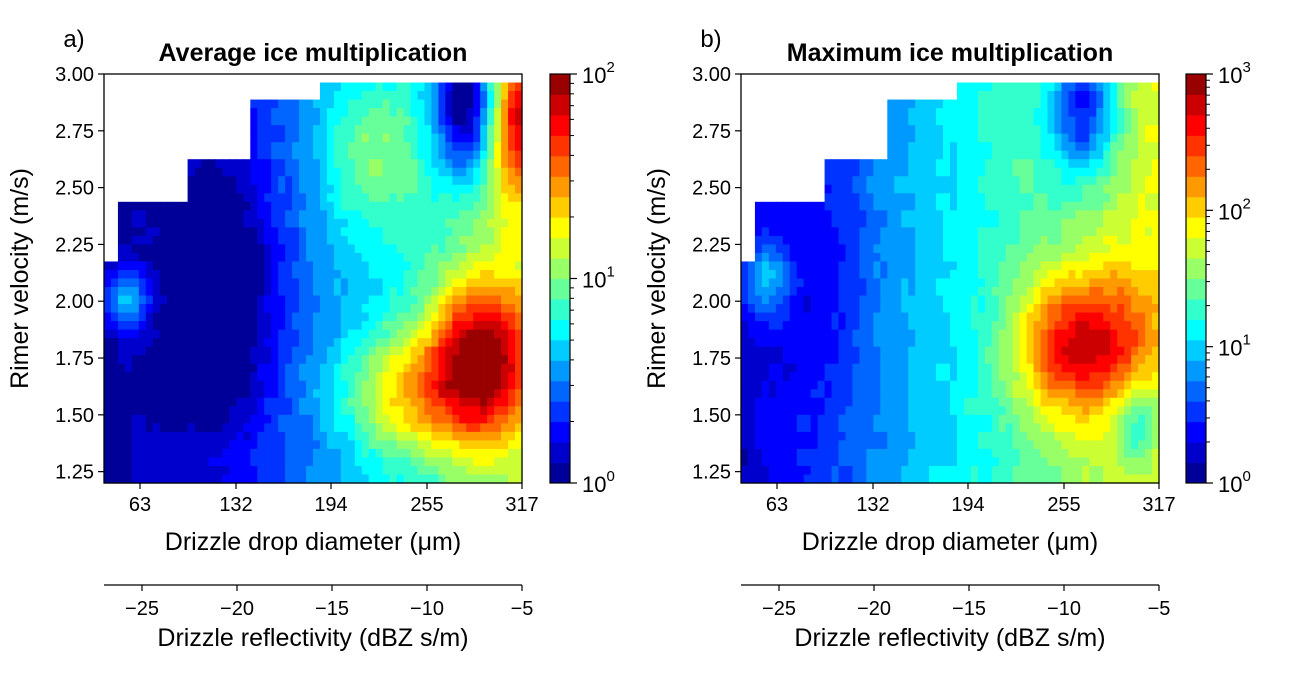 The height and width of the screenshot is (676, 1296). Describe the element at coordinates (312, 638) in the screenshot. I see `secondary-x-axis-label: Drizzle reflectivity (dBZ s/m)` at that location.